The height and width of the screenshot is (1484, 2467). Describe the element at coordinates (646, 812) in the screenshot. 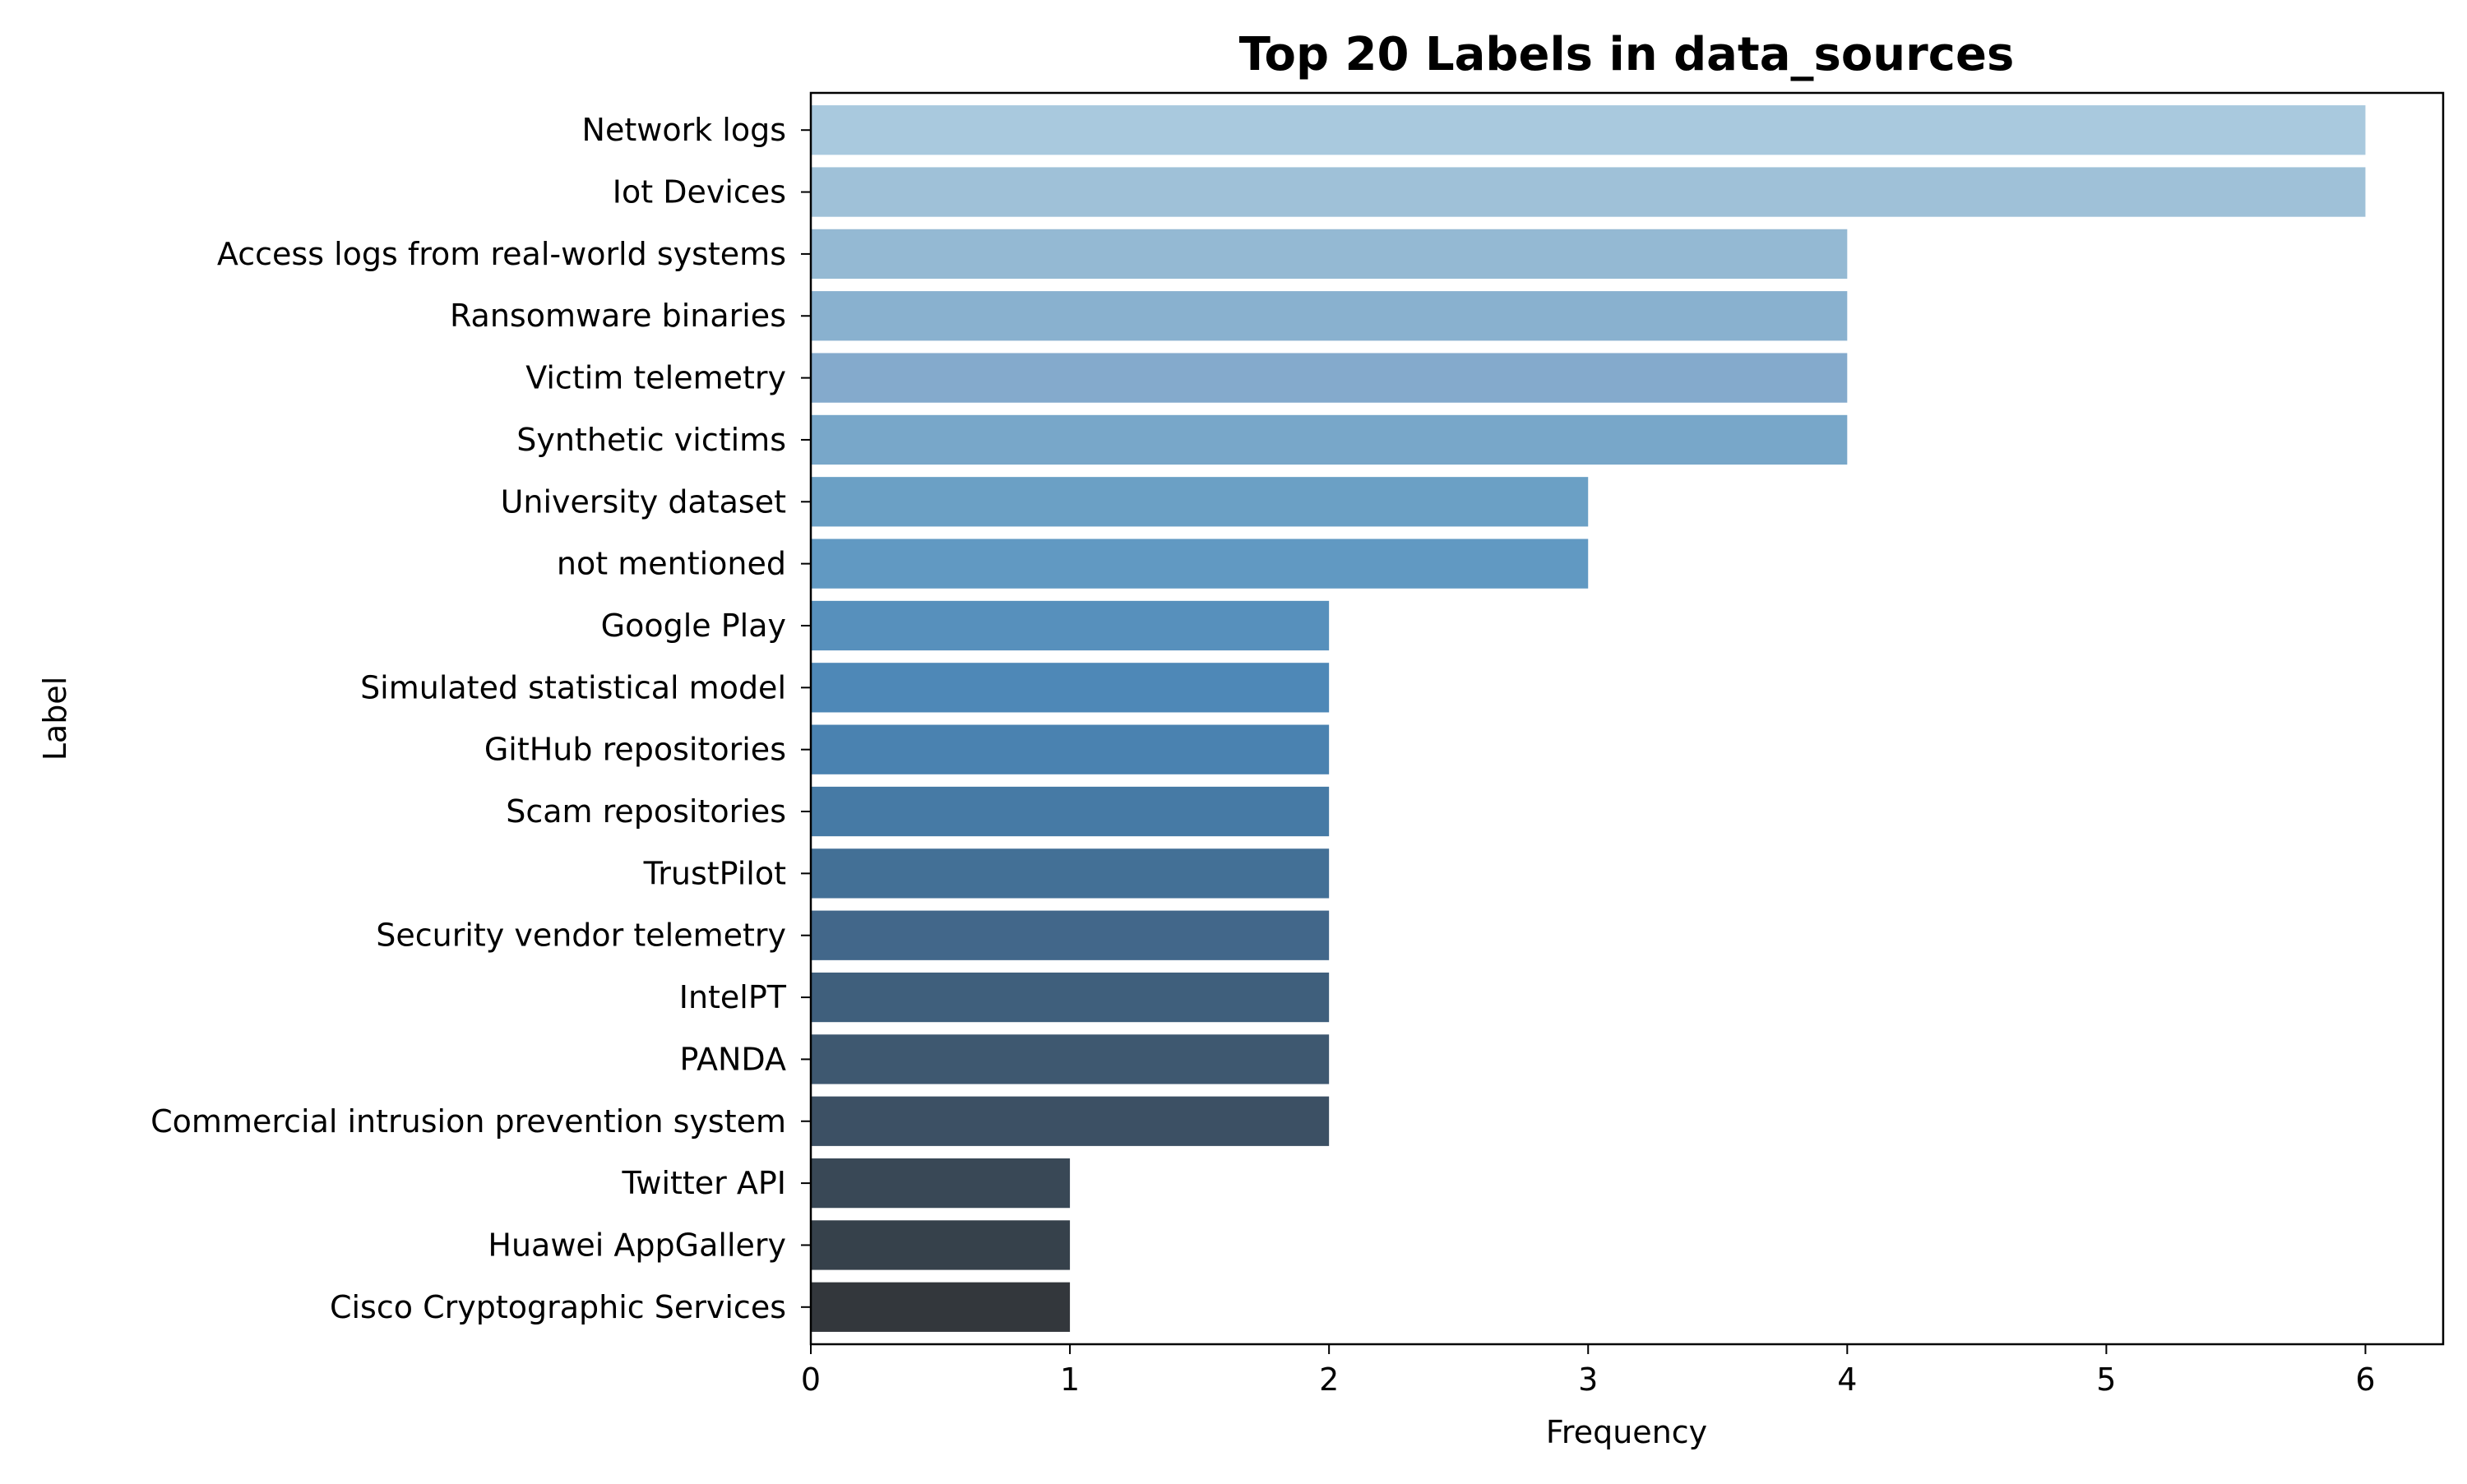

I see `y-tick-label: Scam repositories` at that location.